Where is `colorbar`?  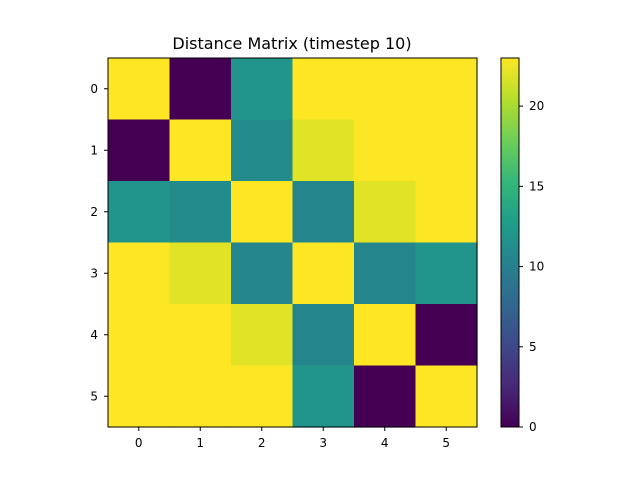
colorbar is located at coordinates (510, 242).